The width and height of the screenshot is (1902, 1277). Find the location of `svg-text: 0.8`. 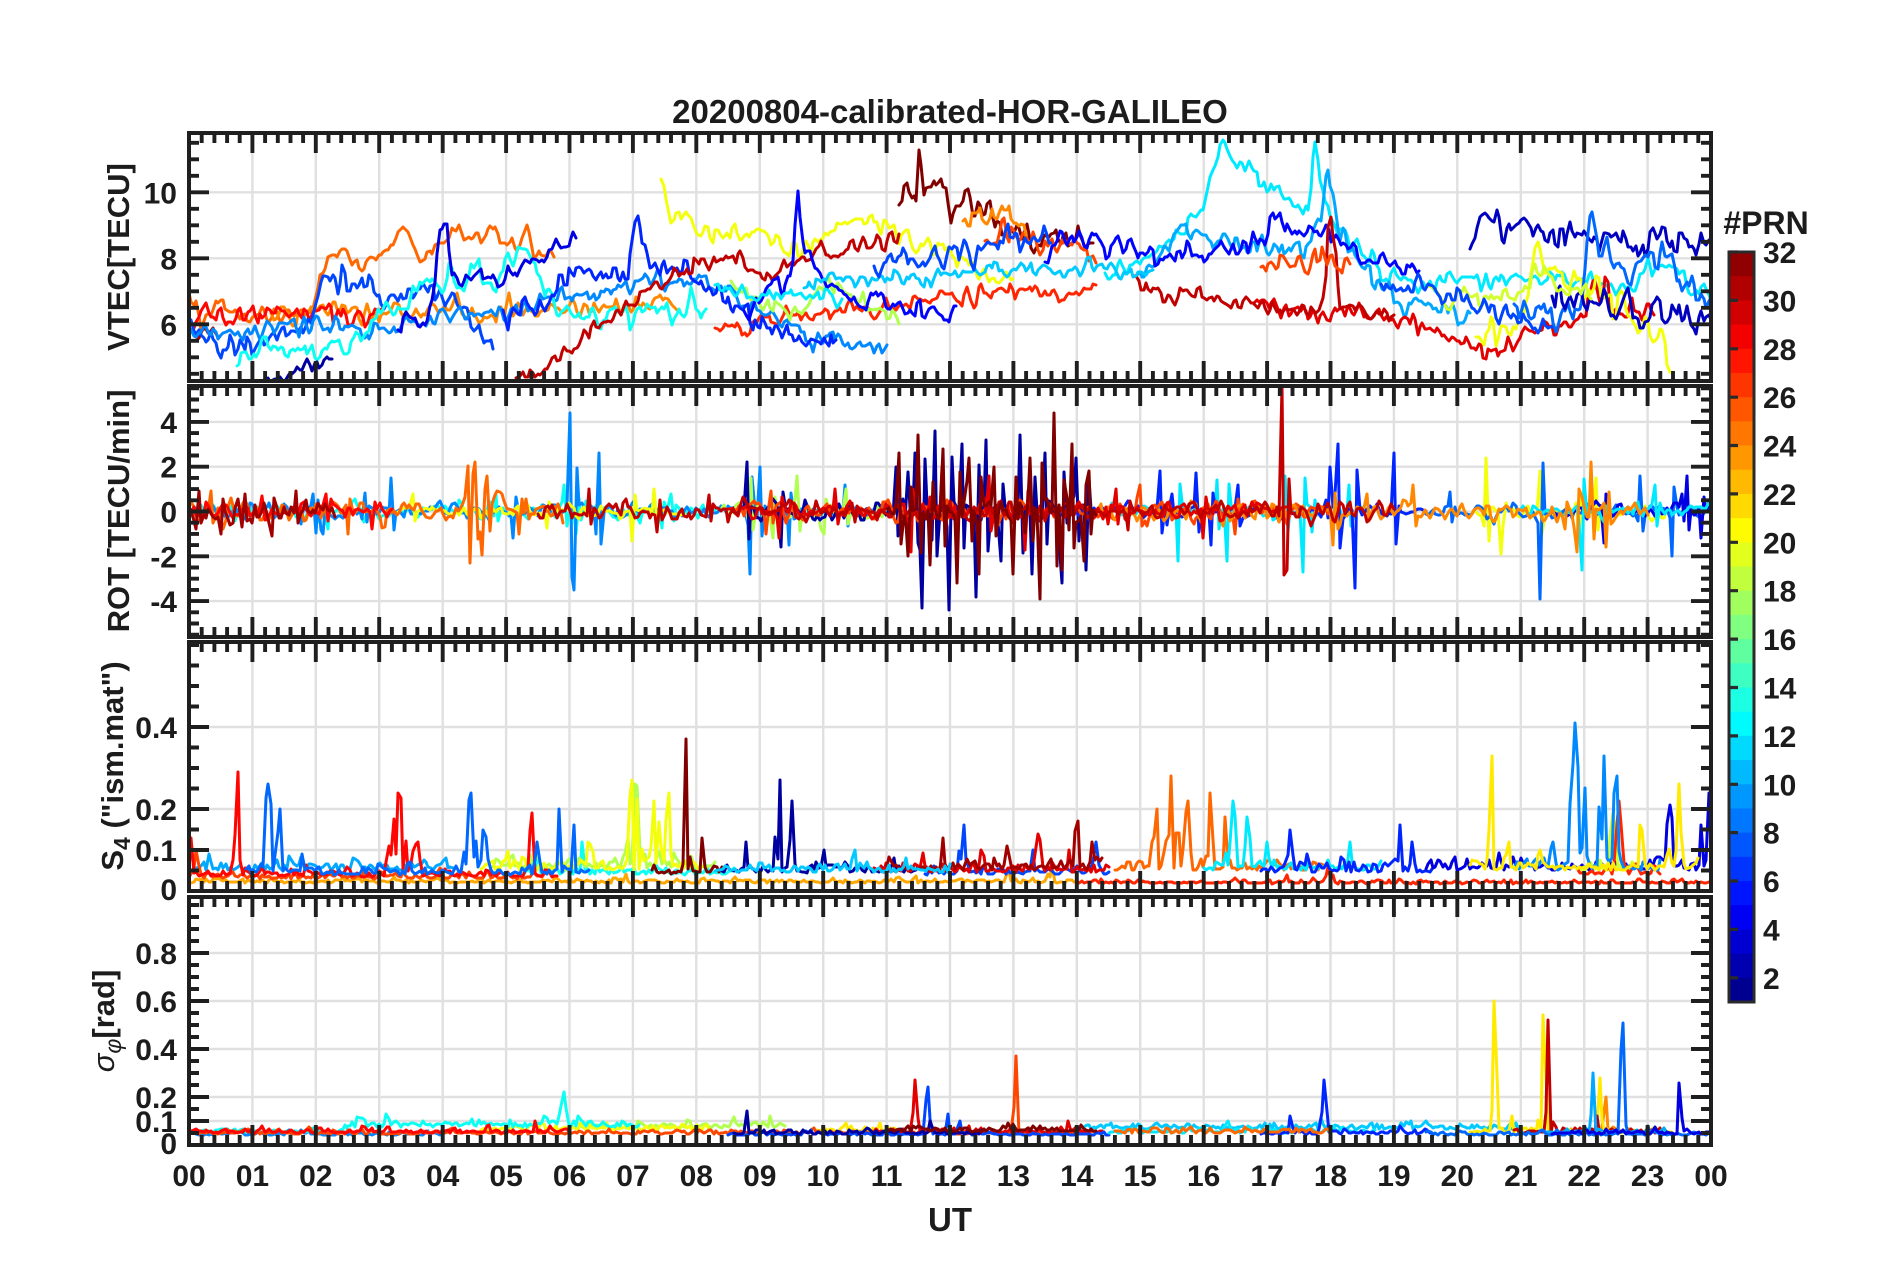

svg-text: 0.8 is located at coordinates (156, 954).